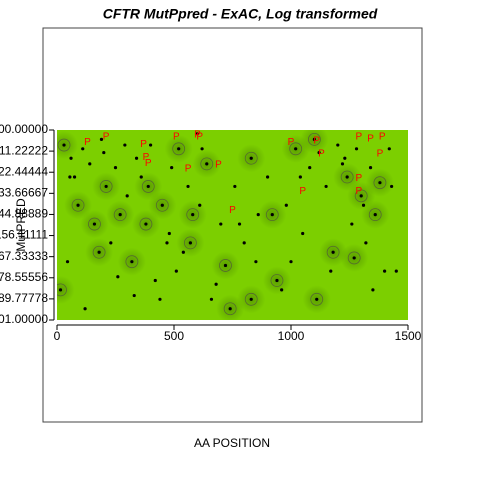  Describe the element at coordinates (24, 150) in the screenshot. I see `y-tick-label: 111.22222` at that location.